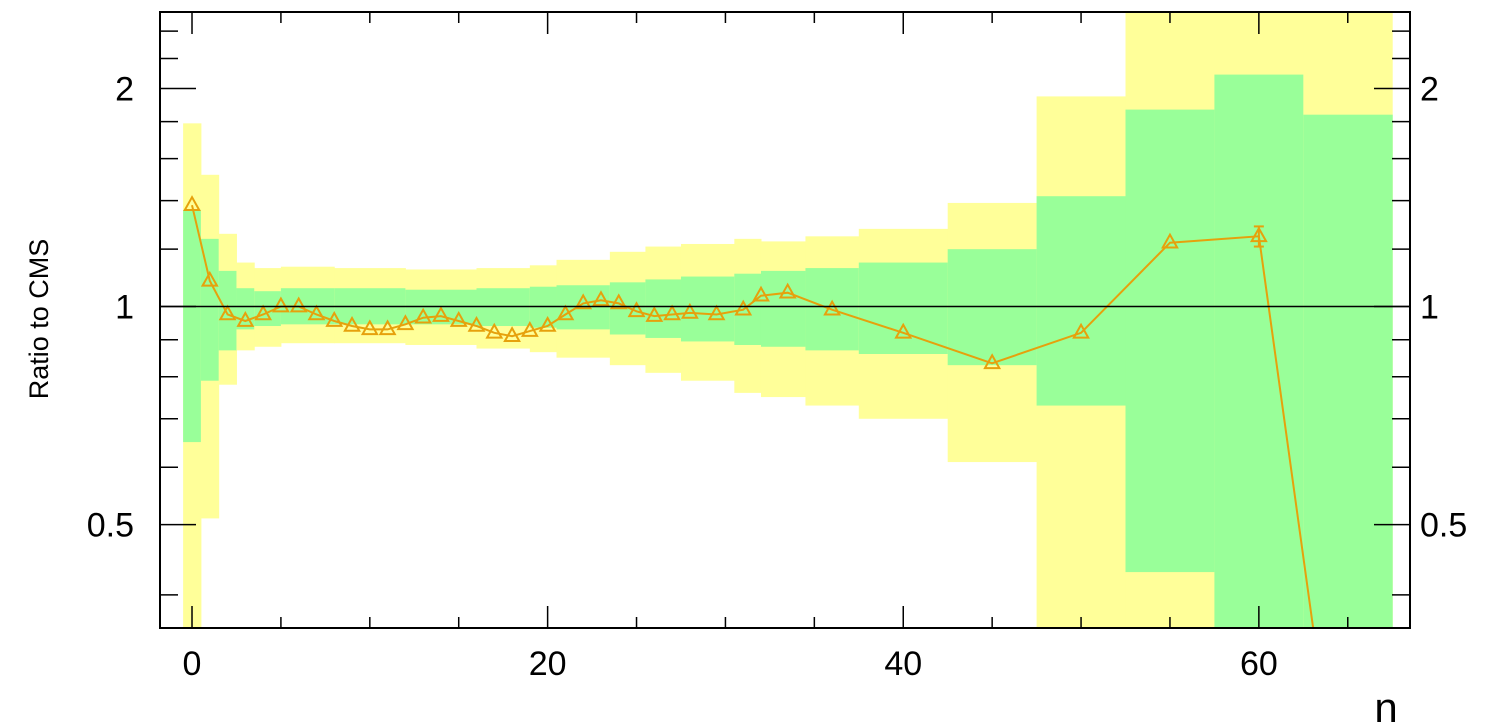  Describe the element at coordinates (1259, 664) in the screenshot. I see `x-tick-label-3: 60` at that location.